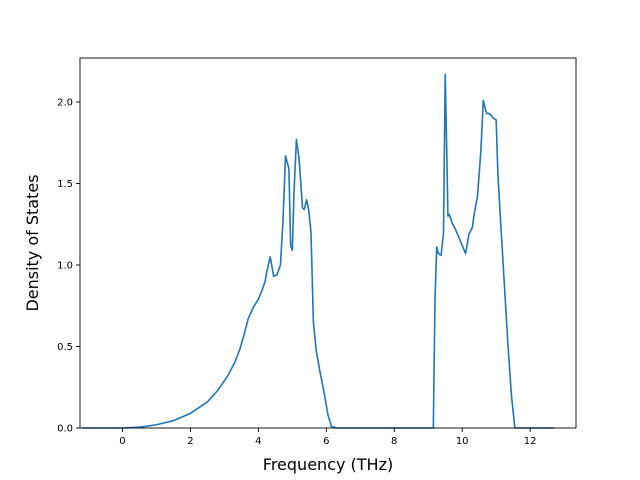 The height and width of the screenshot is (480, 640). What do you see at coordinates (394, 441) in the screenshot?
I see `x-tick-label: 8` at bounding box center [394, 441].